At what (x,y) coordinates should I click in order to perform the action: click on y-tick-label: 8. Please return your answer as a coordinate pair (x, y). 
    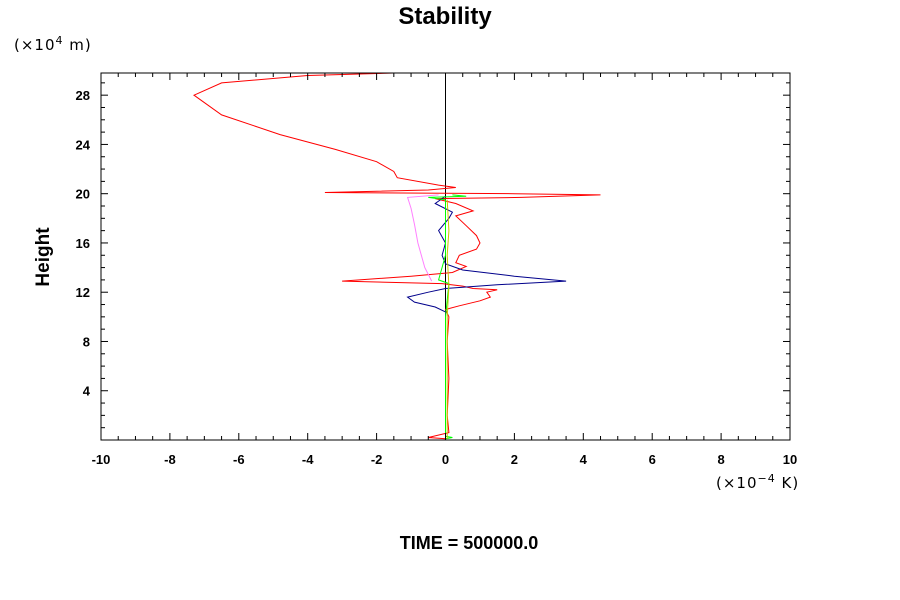
    Looking at the image, I should click on (86, 341).